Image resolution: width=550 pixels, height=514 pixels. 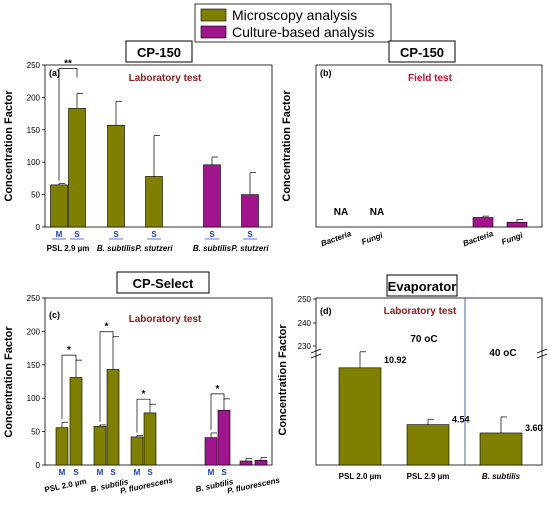 I want to click on chart-title: Field test, so click(x=430, y=78).